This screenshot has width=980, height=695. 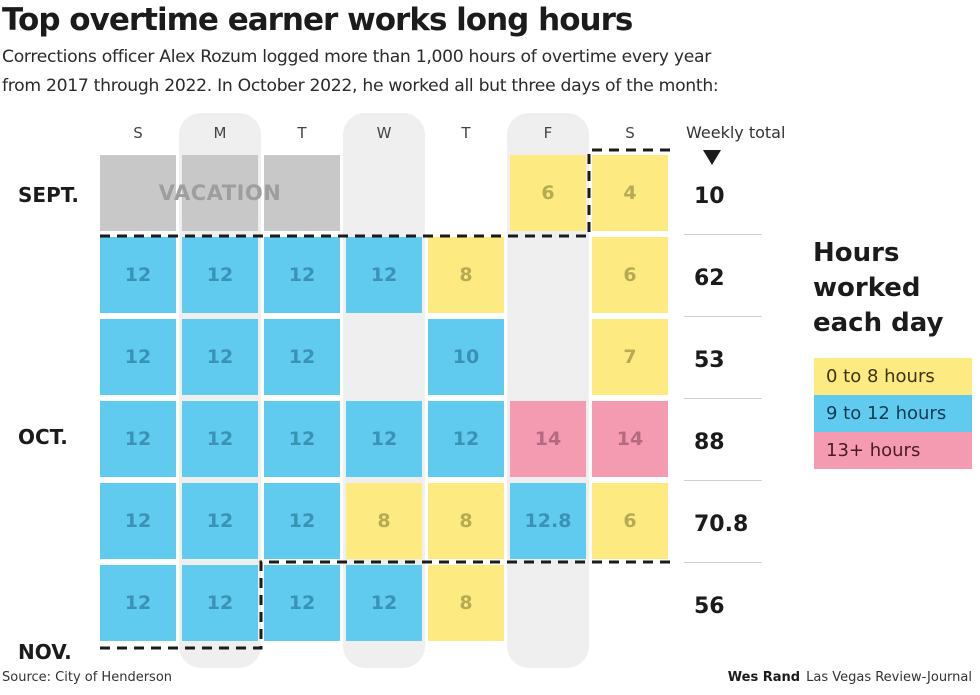 I want to click on day-cell: 7, so click(x=630, y=357).